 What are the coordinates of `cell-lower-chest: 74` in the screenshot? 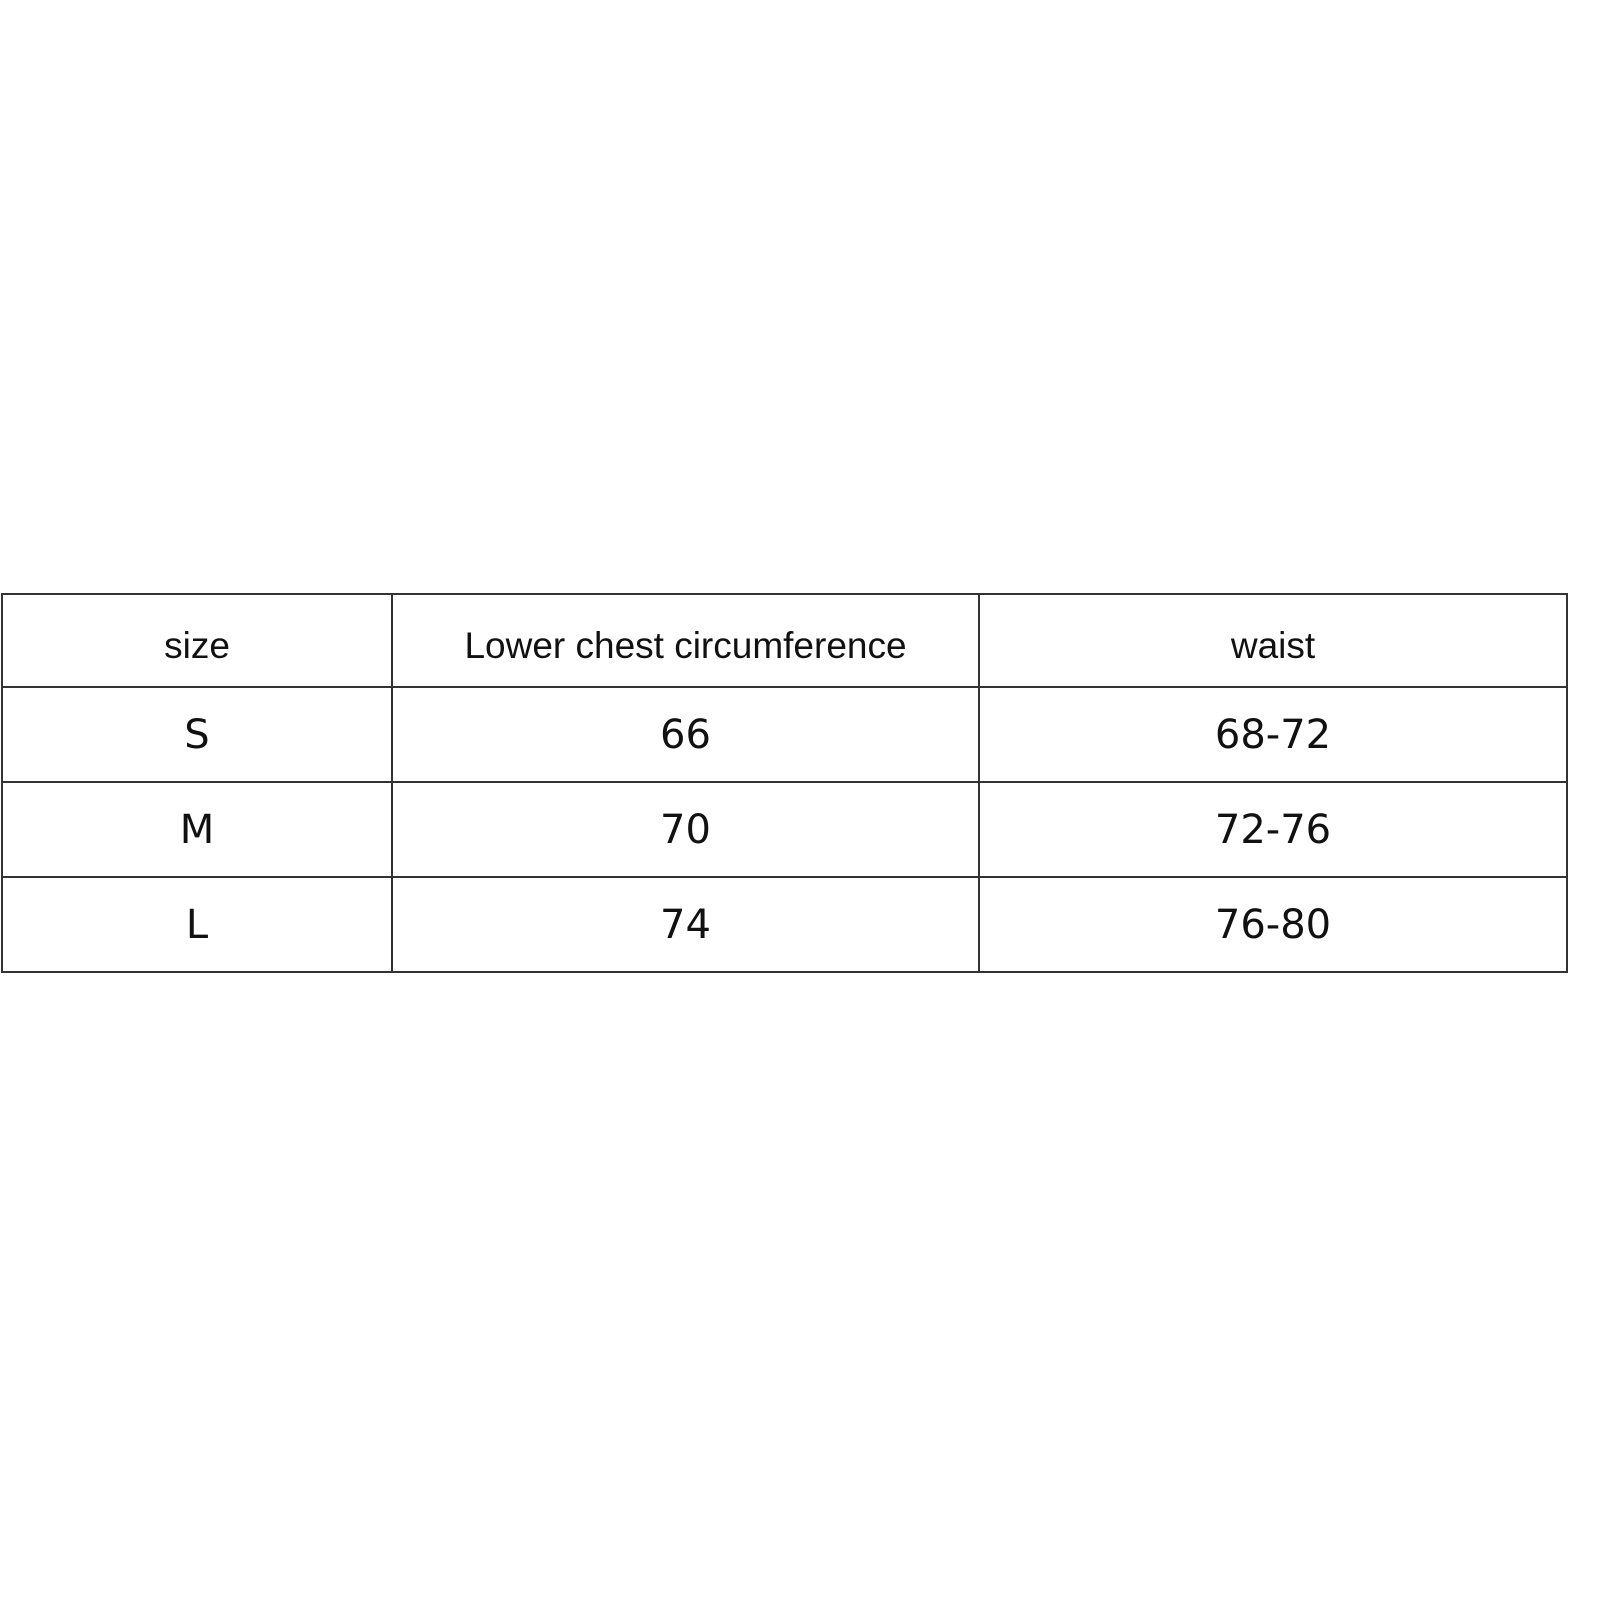 It's located at (685, 924).